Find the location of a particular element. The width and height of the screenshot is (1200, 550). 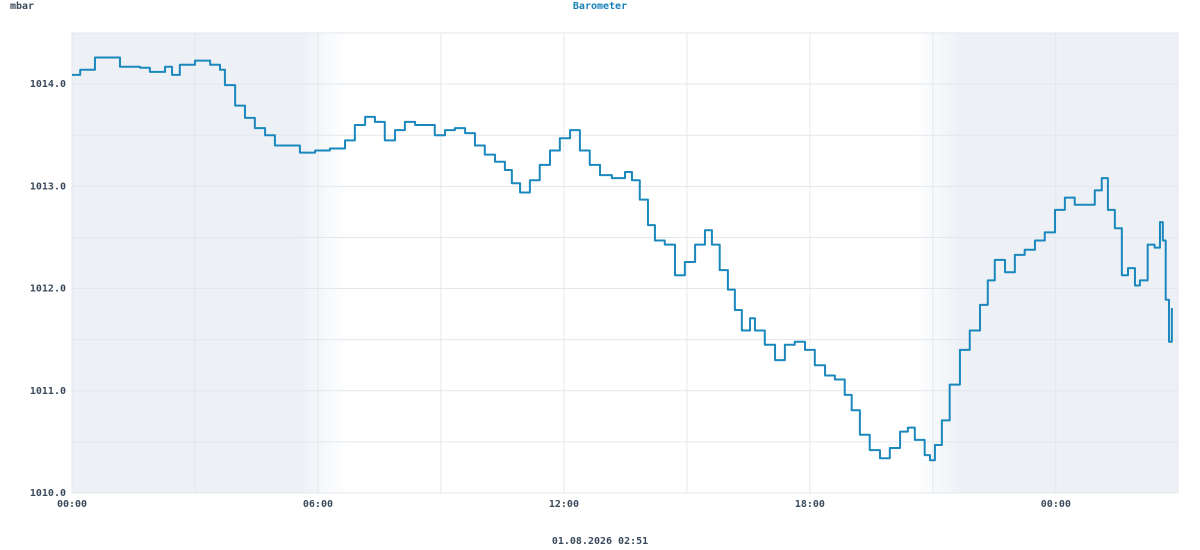

footer-timestamp: 01.08.2026 02:51 is located at coordinates (600, 541).